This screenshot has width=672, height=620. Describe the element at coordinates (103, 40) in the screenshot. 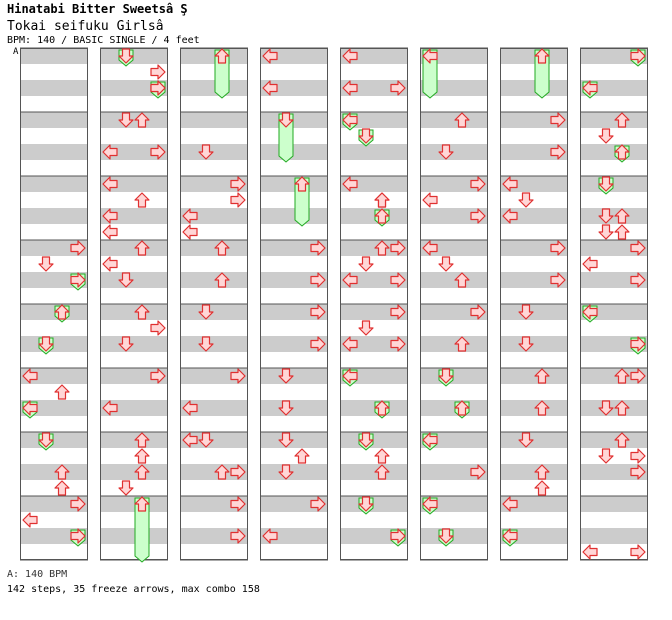

I see `chart-info: BPM: 140 / BASIC SINGLE / 4 feet` at that location.